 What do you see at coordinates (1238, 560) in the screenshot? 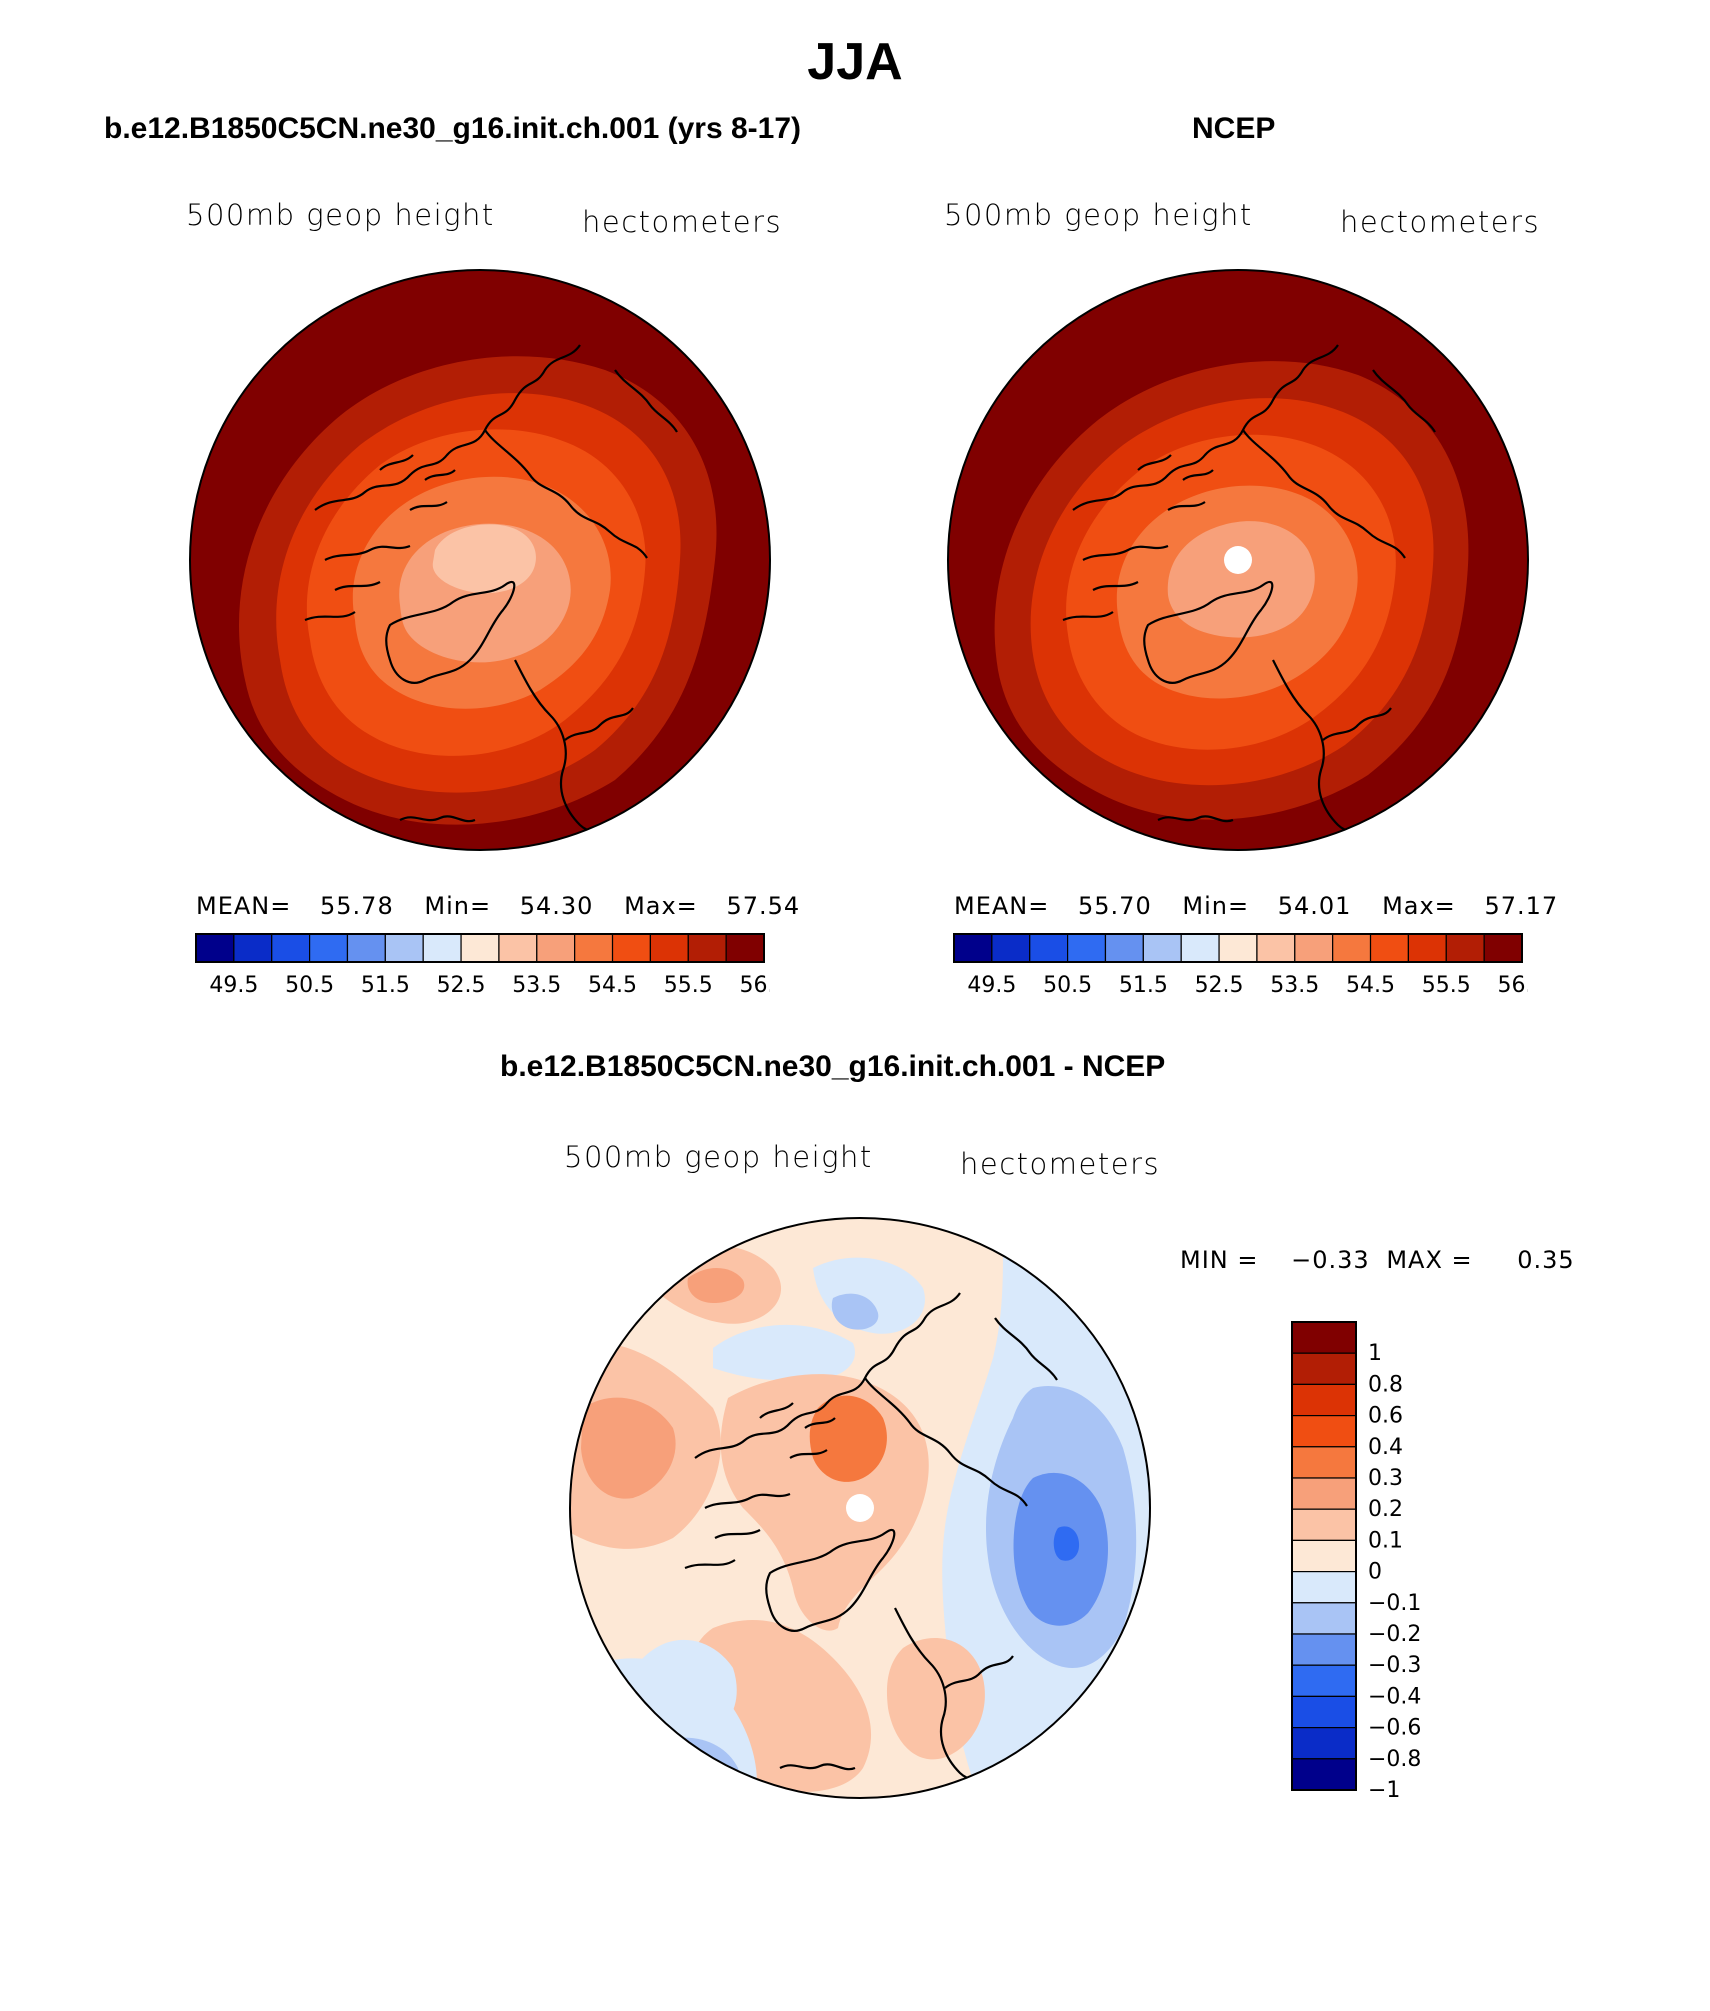
I see `obs-polar-map` at bounding box center [1238, 560].